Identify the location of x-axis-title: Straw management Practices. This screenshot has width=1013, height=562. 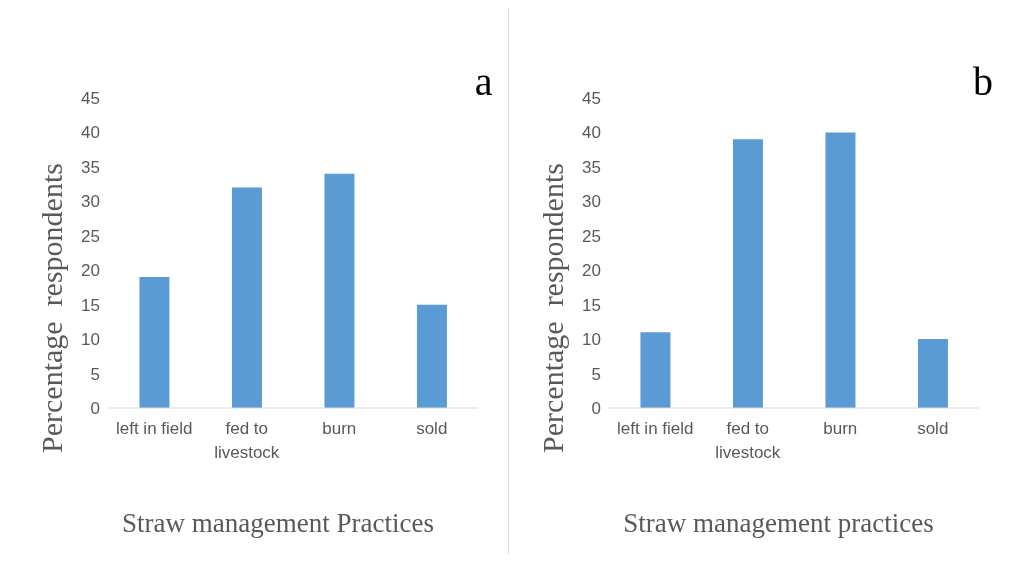
(278, 523).